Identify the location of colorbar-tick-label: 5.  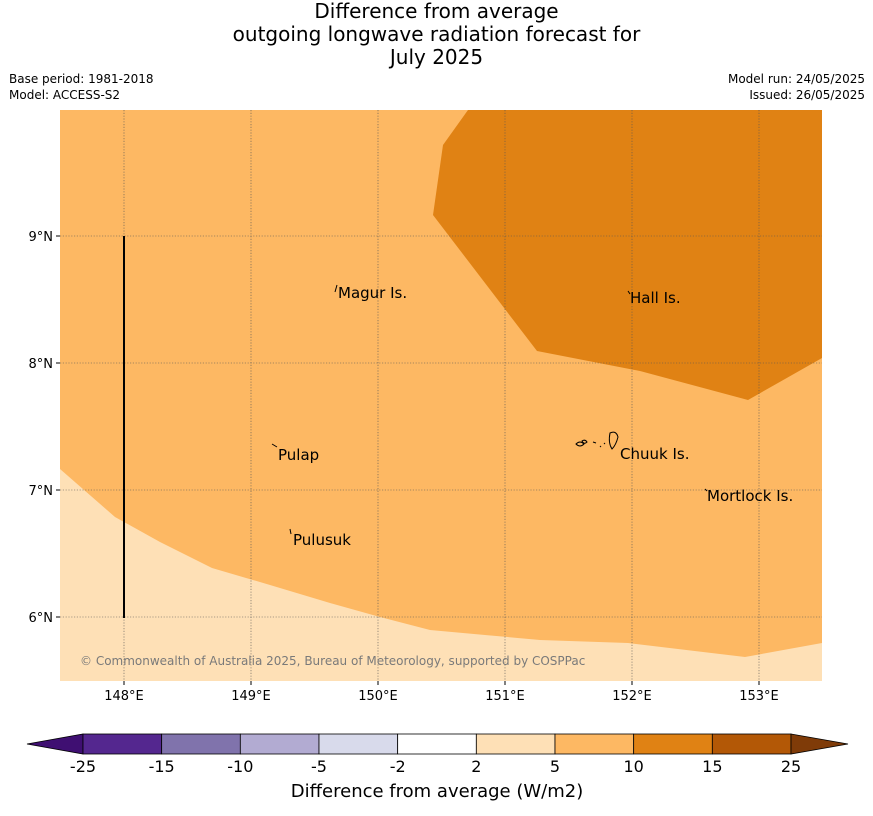
(555, 766).